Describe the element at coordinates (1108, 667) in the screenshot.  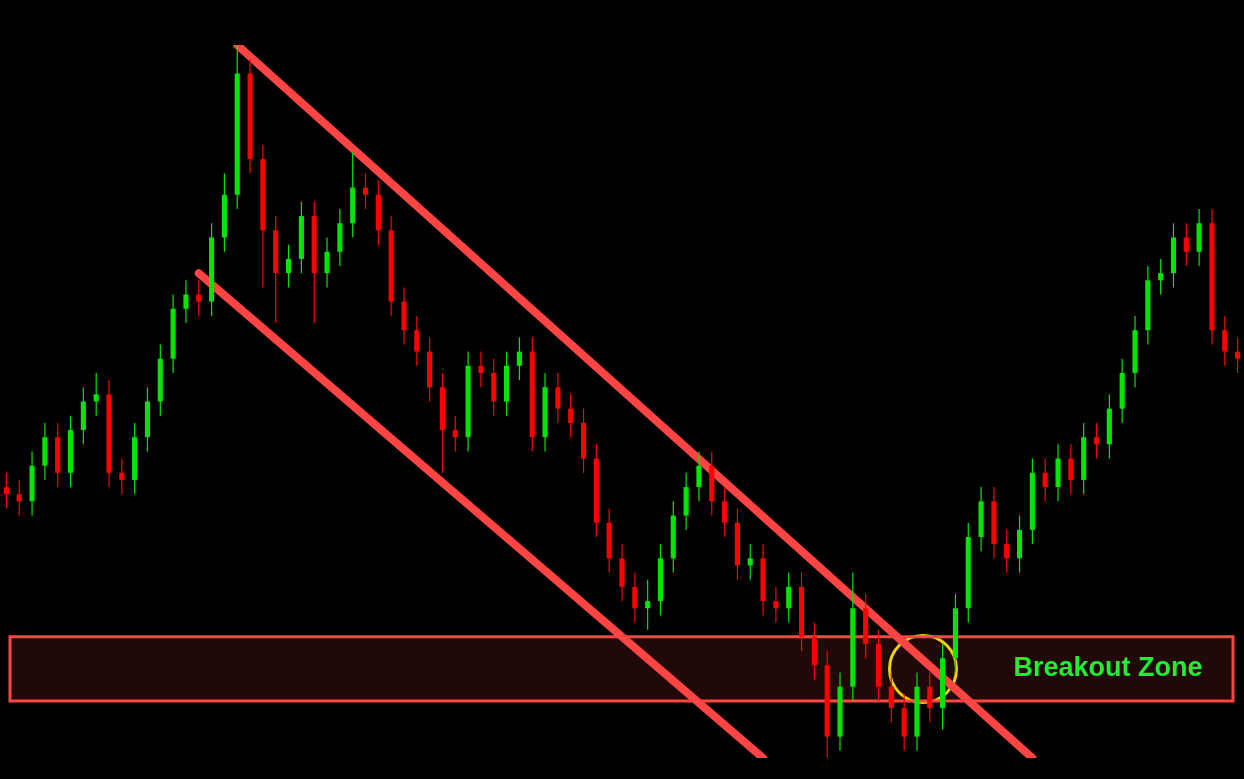
I see `band-label: Breakout Zone` at that location.